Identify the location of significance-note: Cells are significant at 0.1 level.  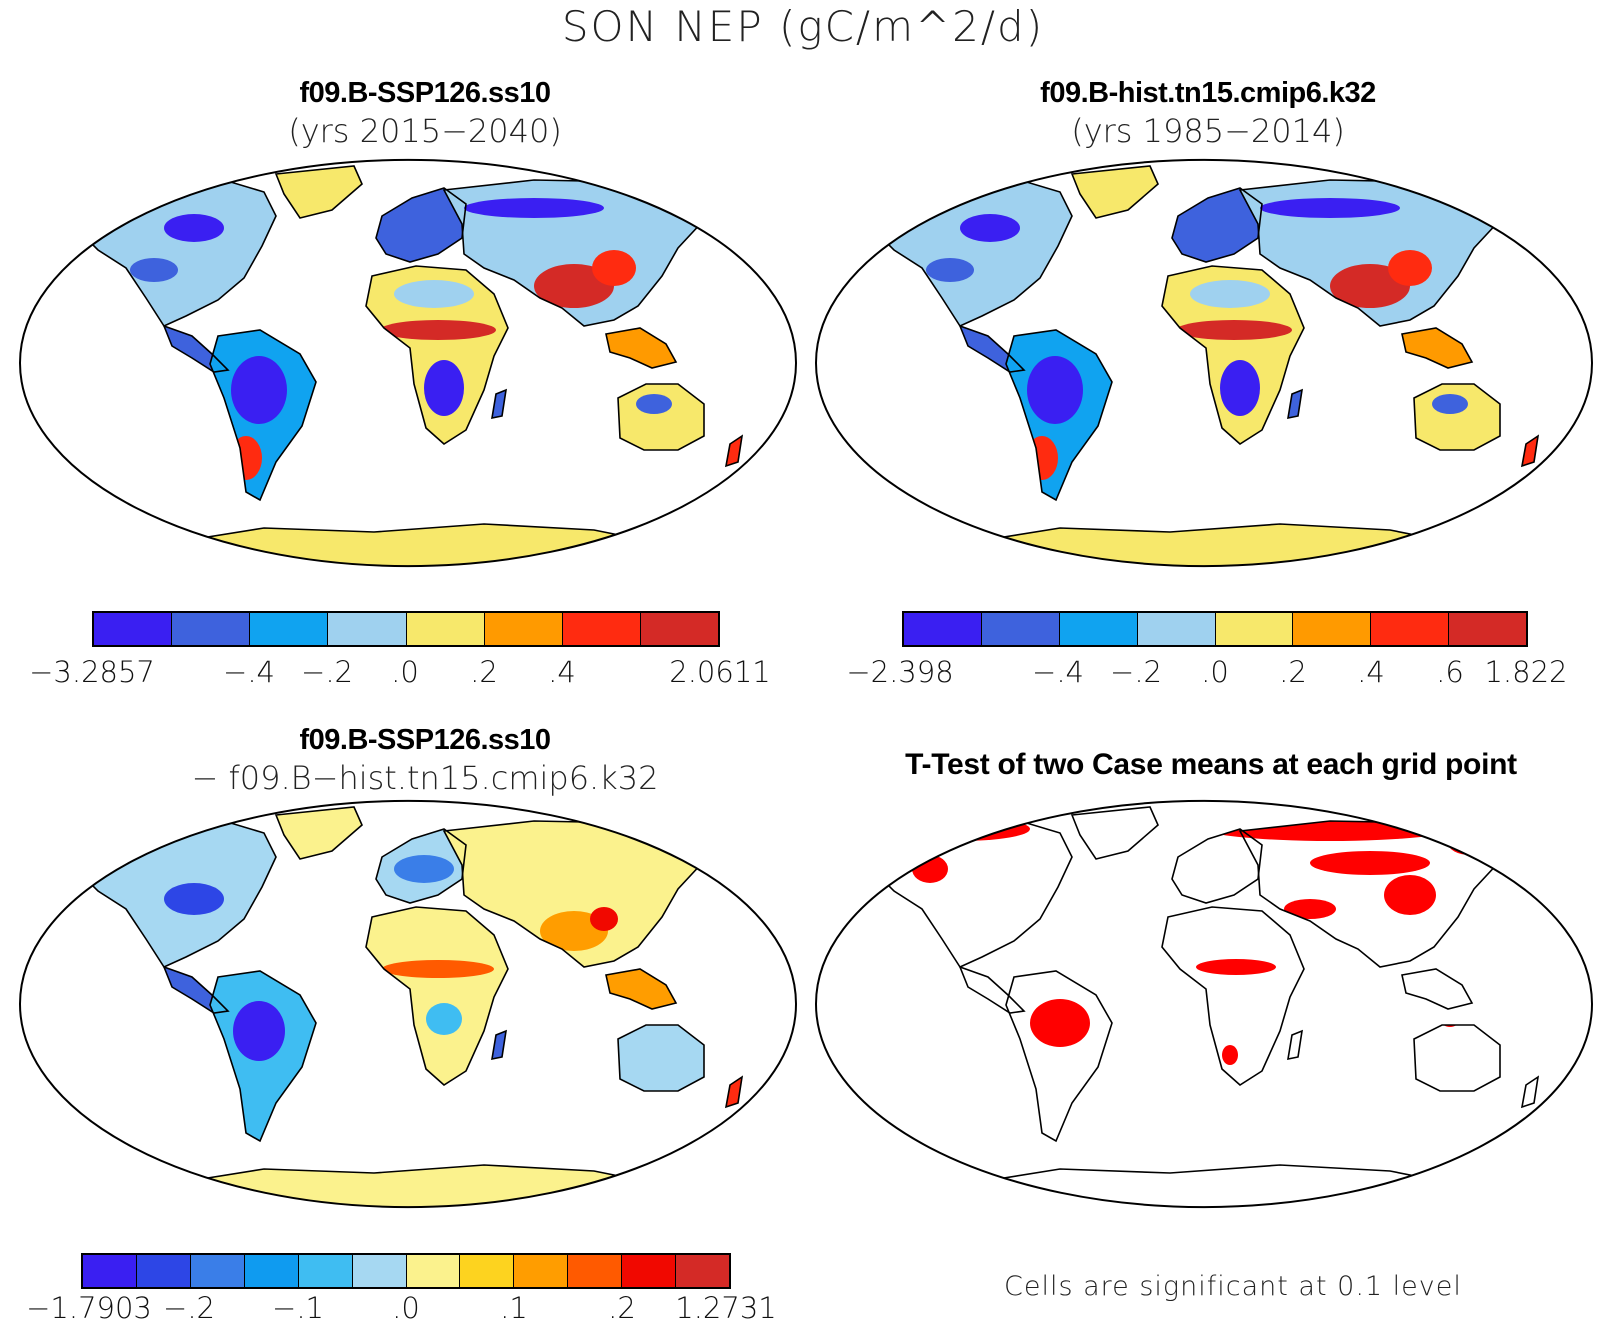
(1233, 1286).